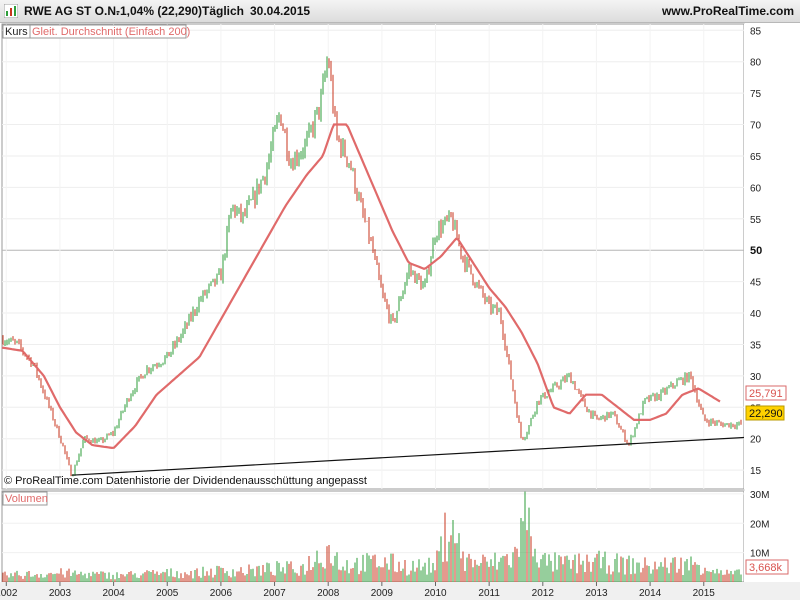  I want to click on volumen-label-box, so click(25, 498).